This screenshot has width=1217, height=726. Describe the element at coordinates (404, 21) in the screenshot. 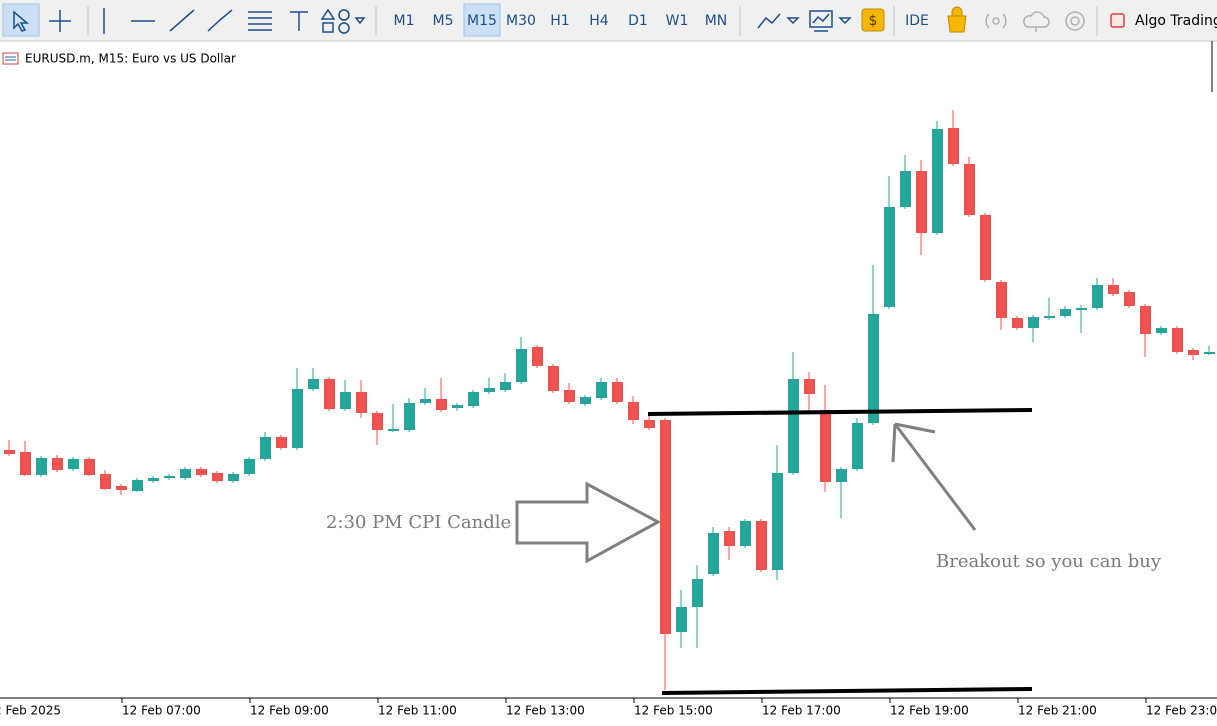

I see `timeframe-button: M1` at that location.